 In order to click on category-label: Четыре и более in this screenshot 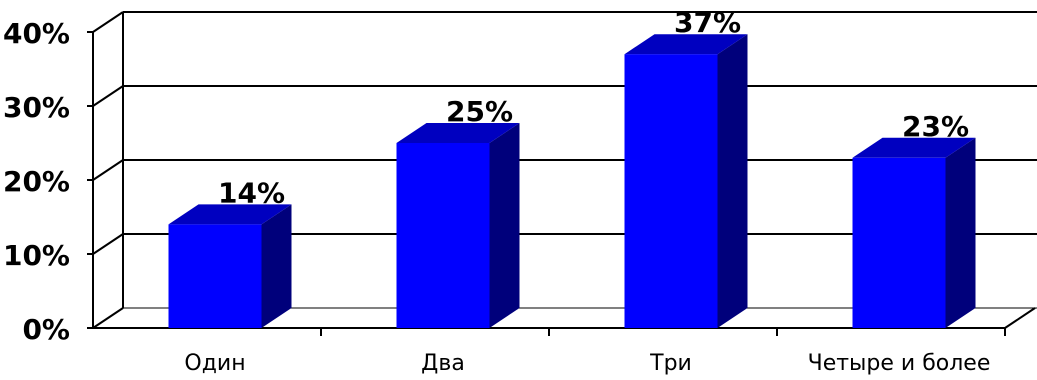, I will do `click(899, 363)`.